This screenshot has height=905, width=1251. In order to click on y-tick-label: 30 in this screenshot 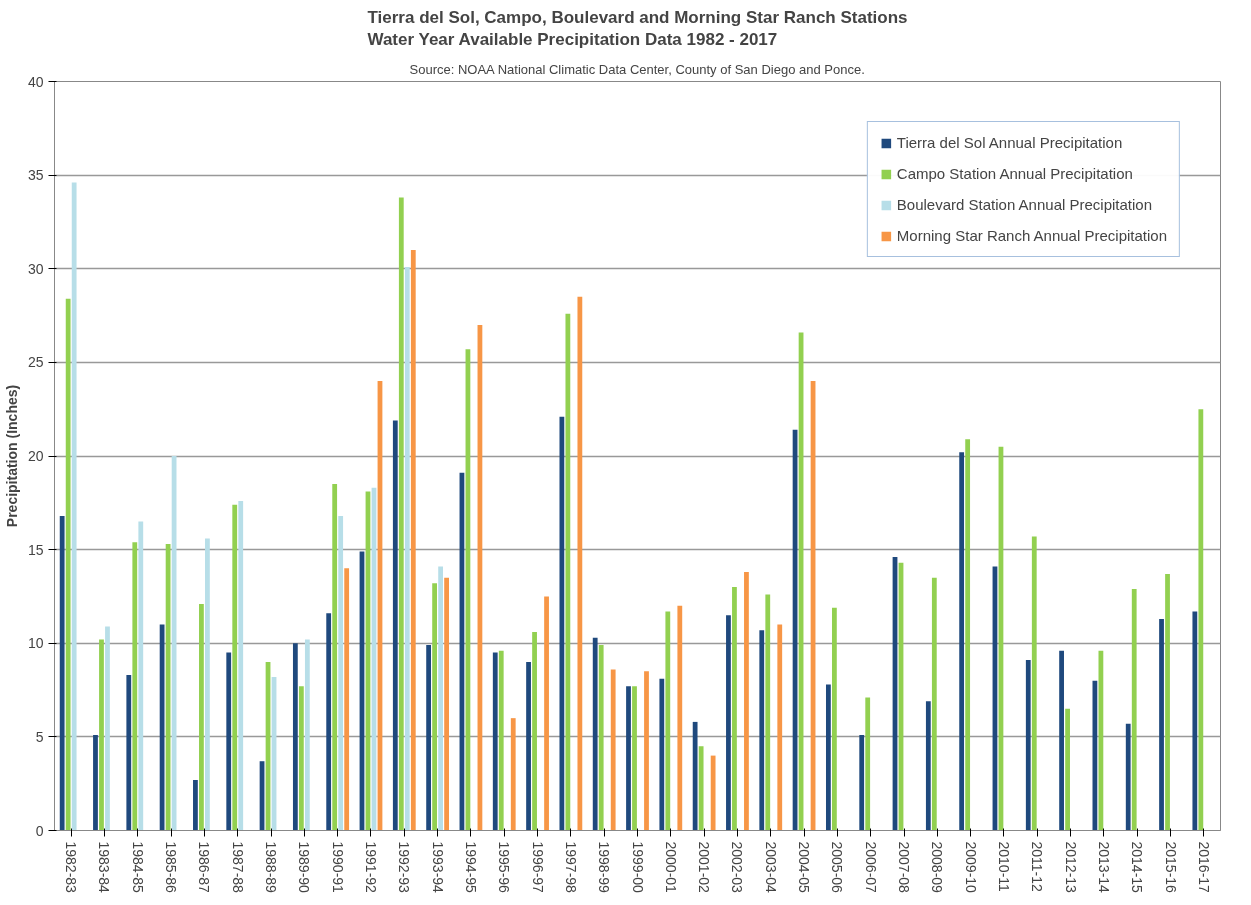, I will do `click(35, 268)`.